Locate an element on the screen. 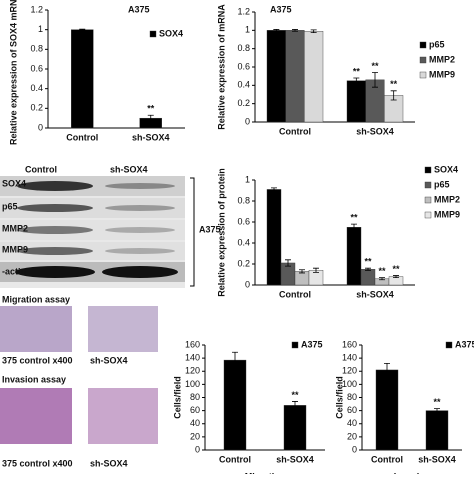 Image resolution: width=474 pixels, height=479 pixels. legend-label: SOX4 is located at coordinates (446, 169).